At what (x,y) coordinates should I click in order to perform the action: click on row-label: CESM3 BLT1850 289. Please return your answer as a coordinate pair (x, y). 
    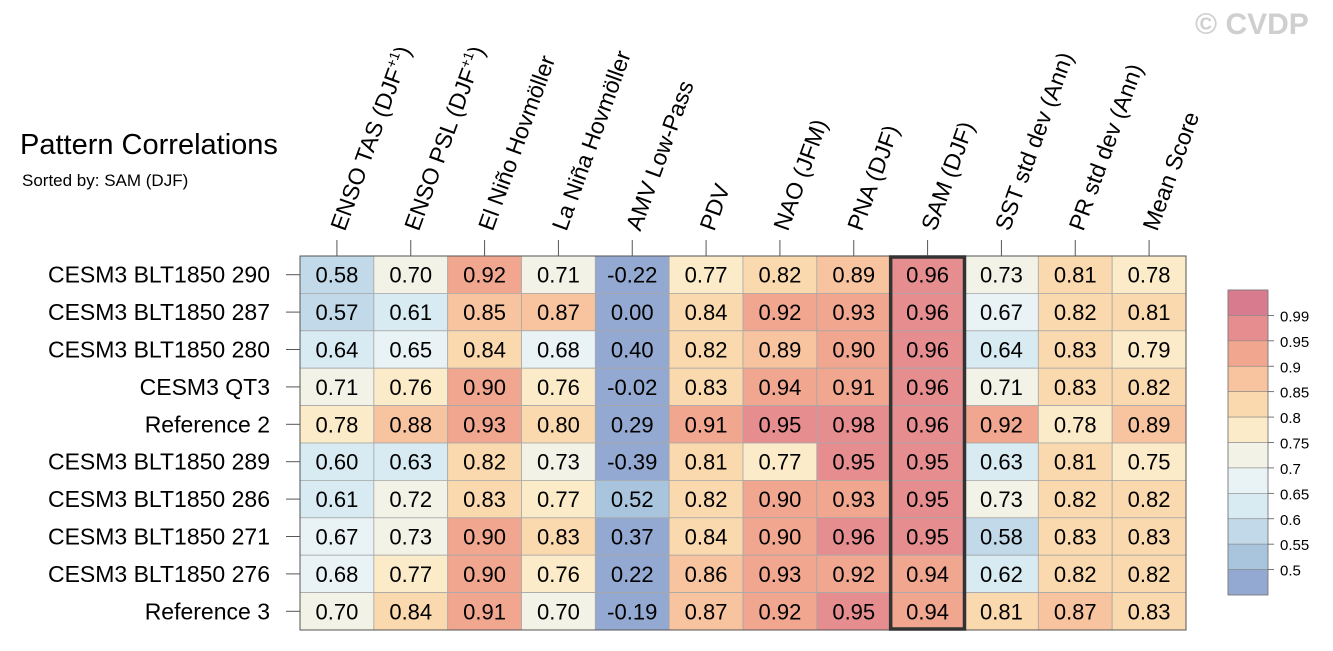
    Looking at the image, I should click on (159, 462).